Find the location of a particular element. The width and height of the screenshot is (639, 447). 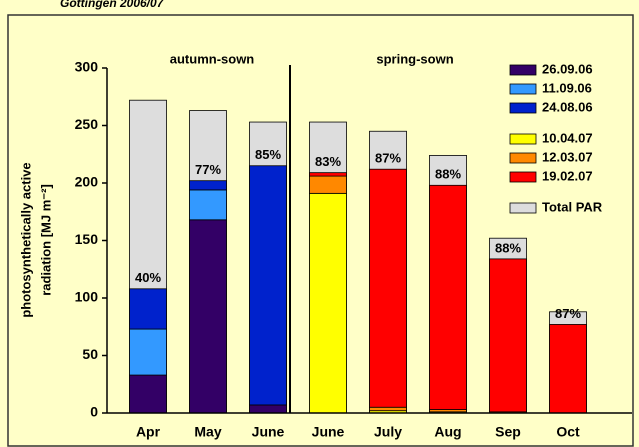

group-label: spring-sown is located at coordinates (414, 58).